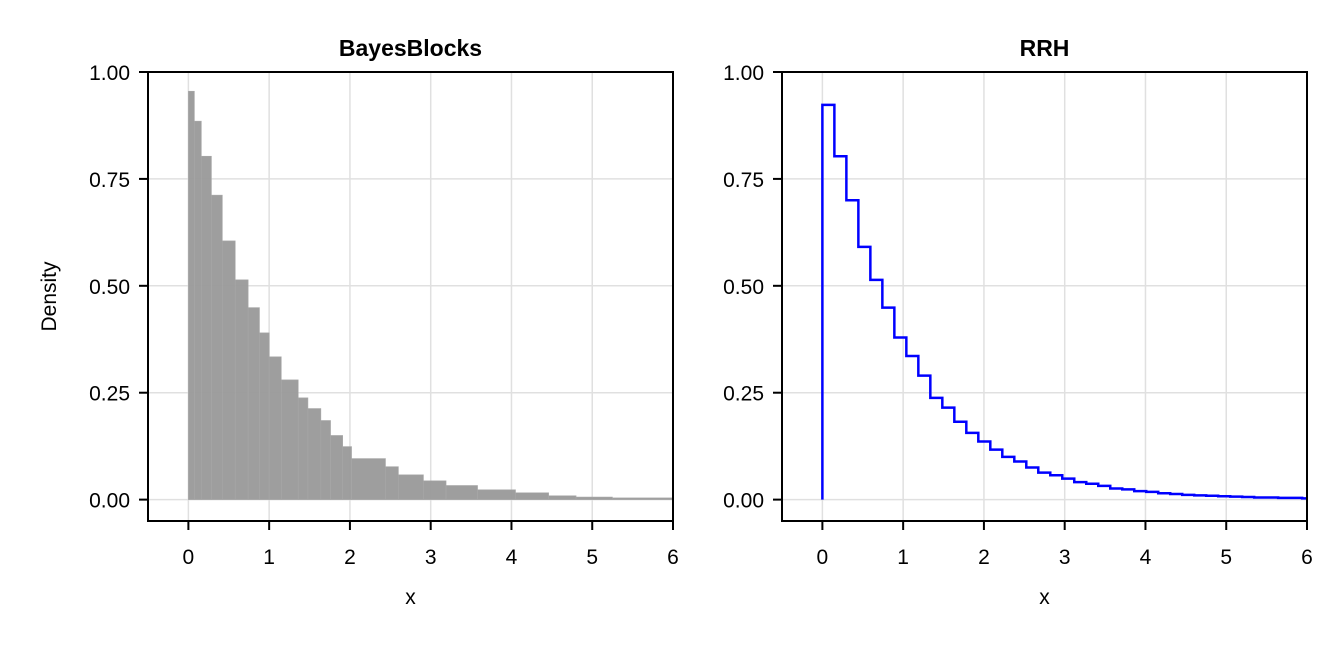  Describe the element at coordinates (410, 48) in the screenshot. I see `chart-title: BayesBlocks` at that location.